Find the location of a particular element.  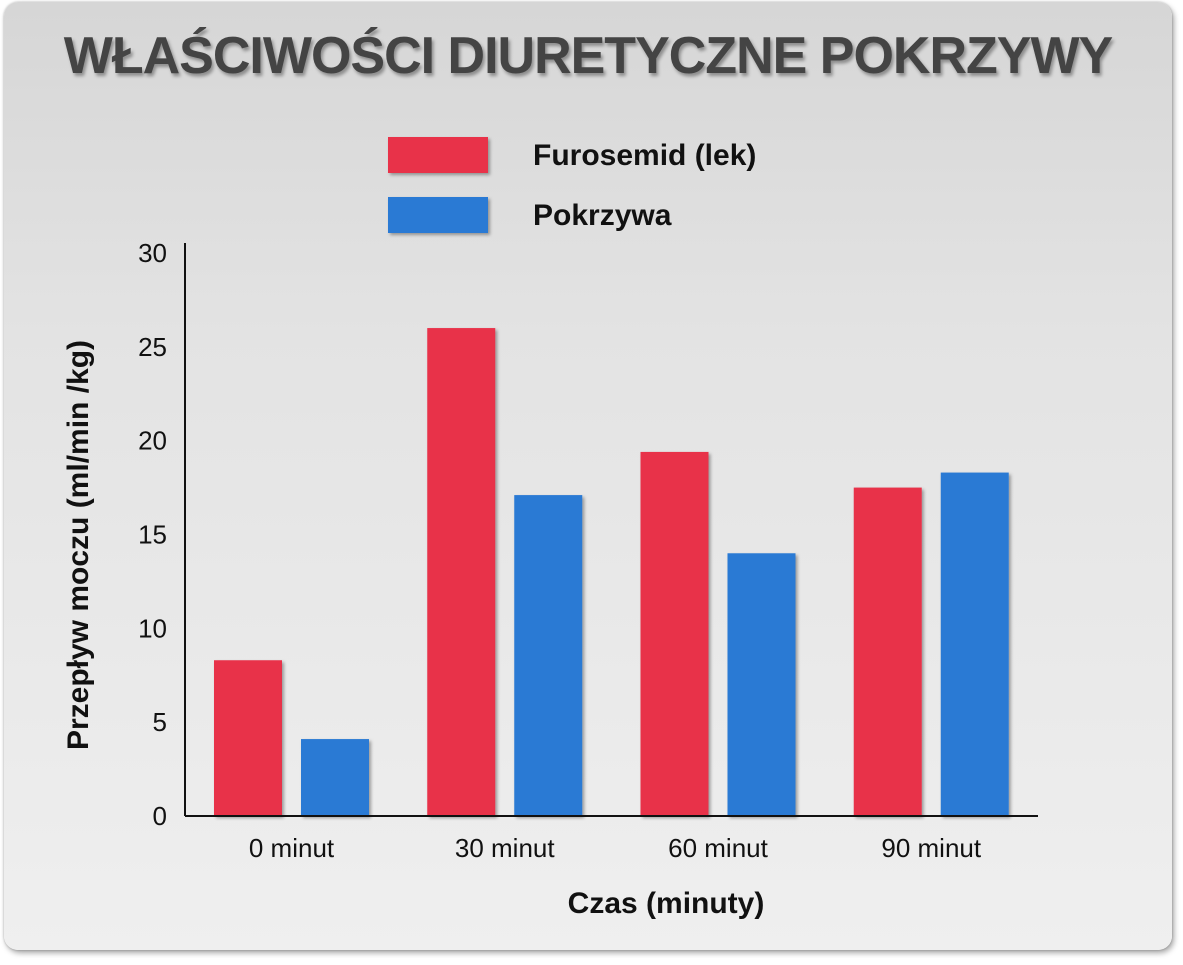

x-tick-label: 60 minut is located at coordinates (718, 848).